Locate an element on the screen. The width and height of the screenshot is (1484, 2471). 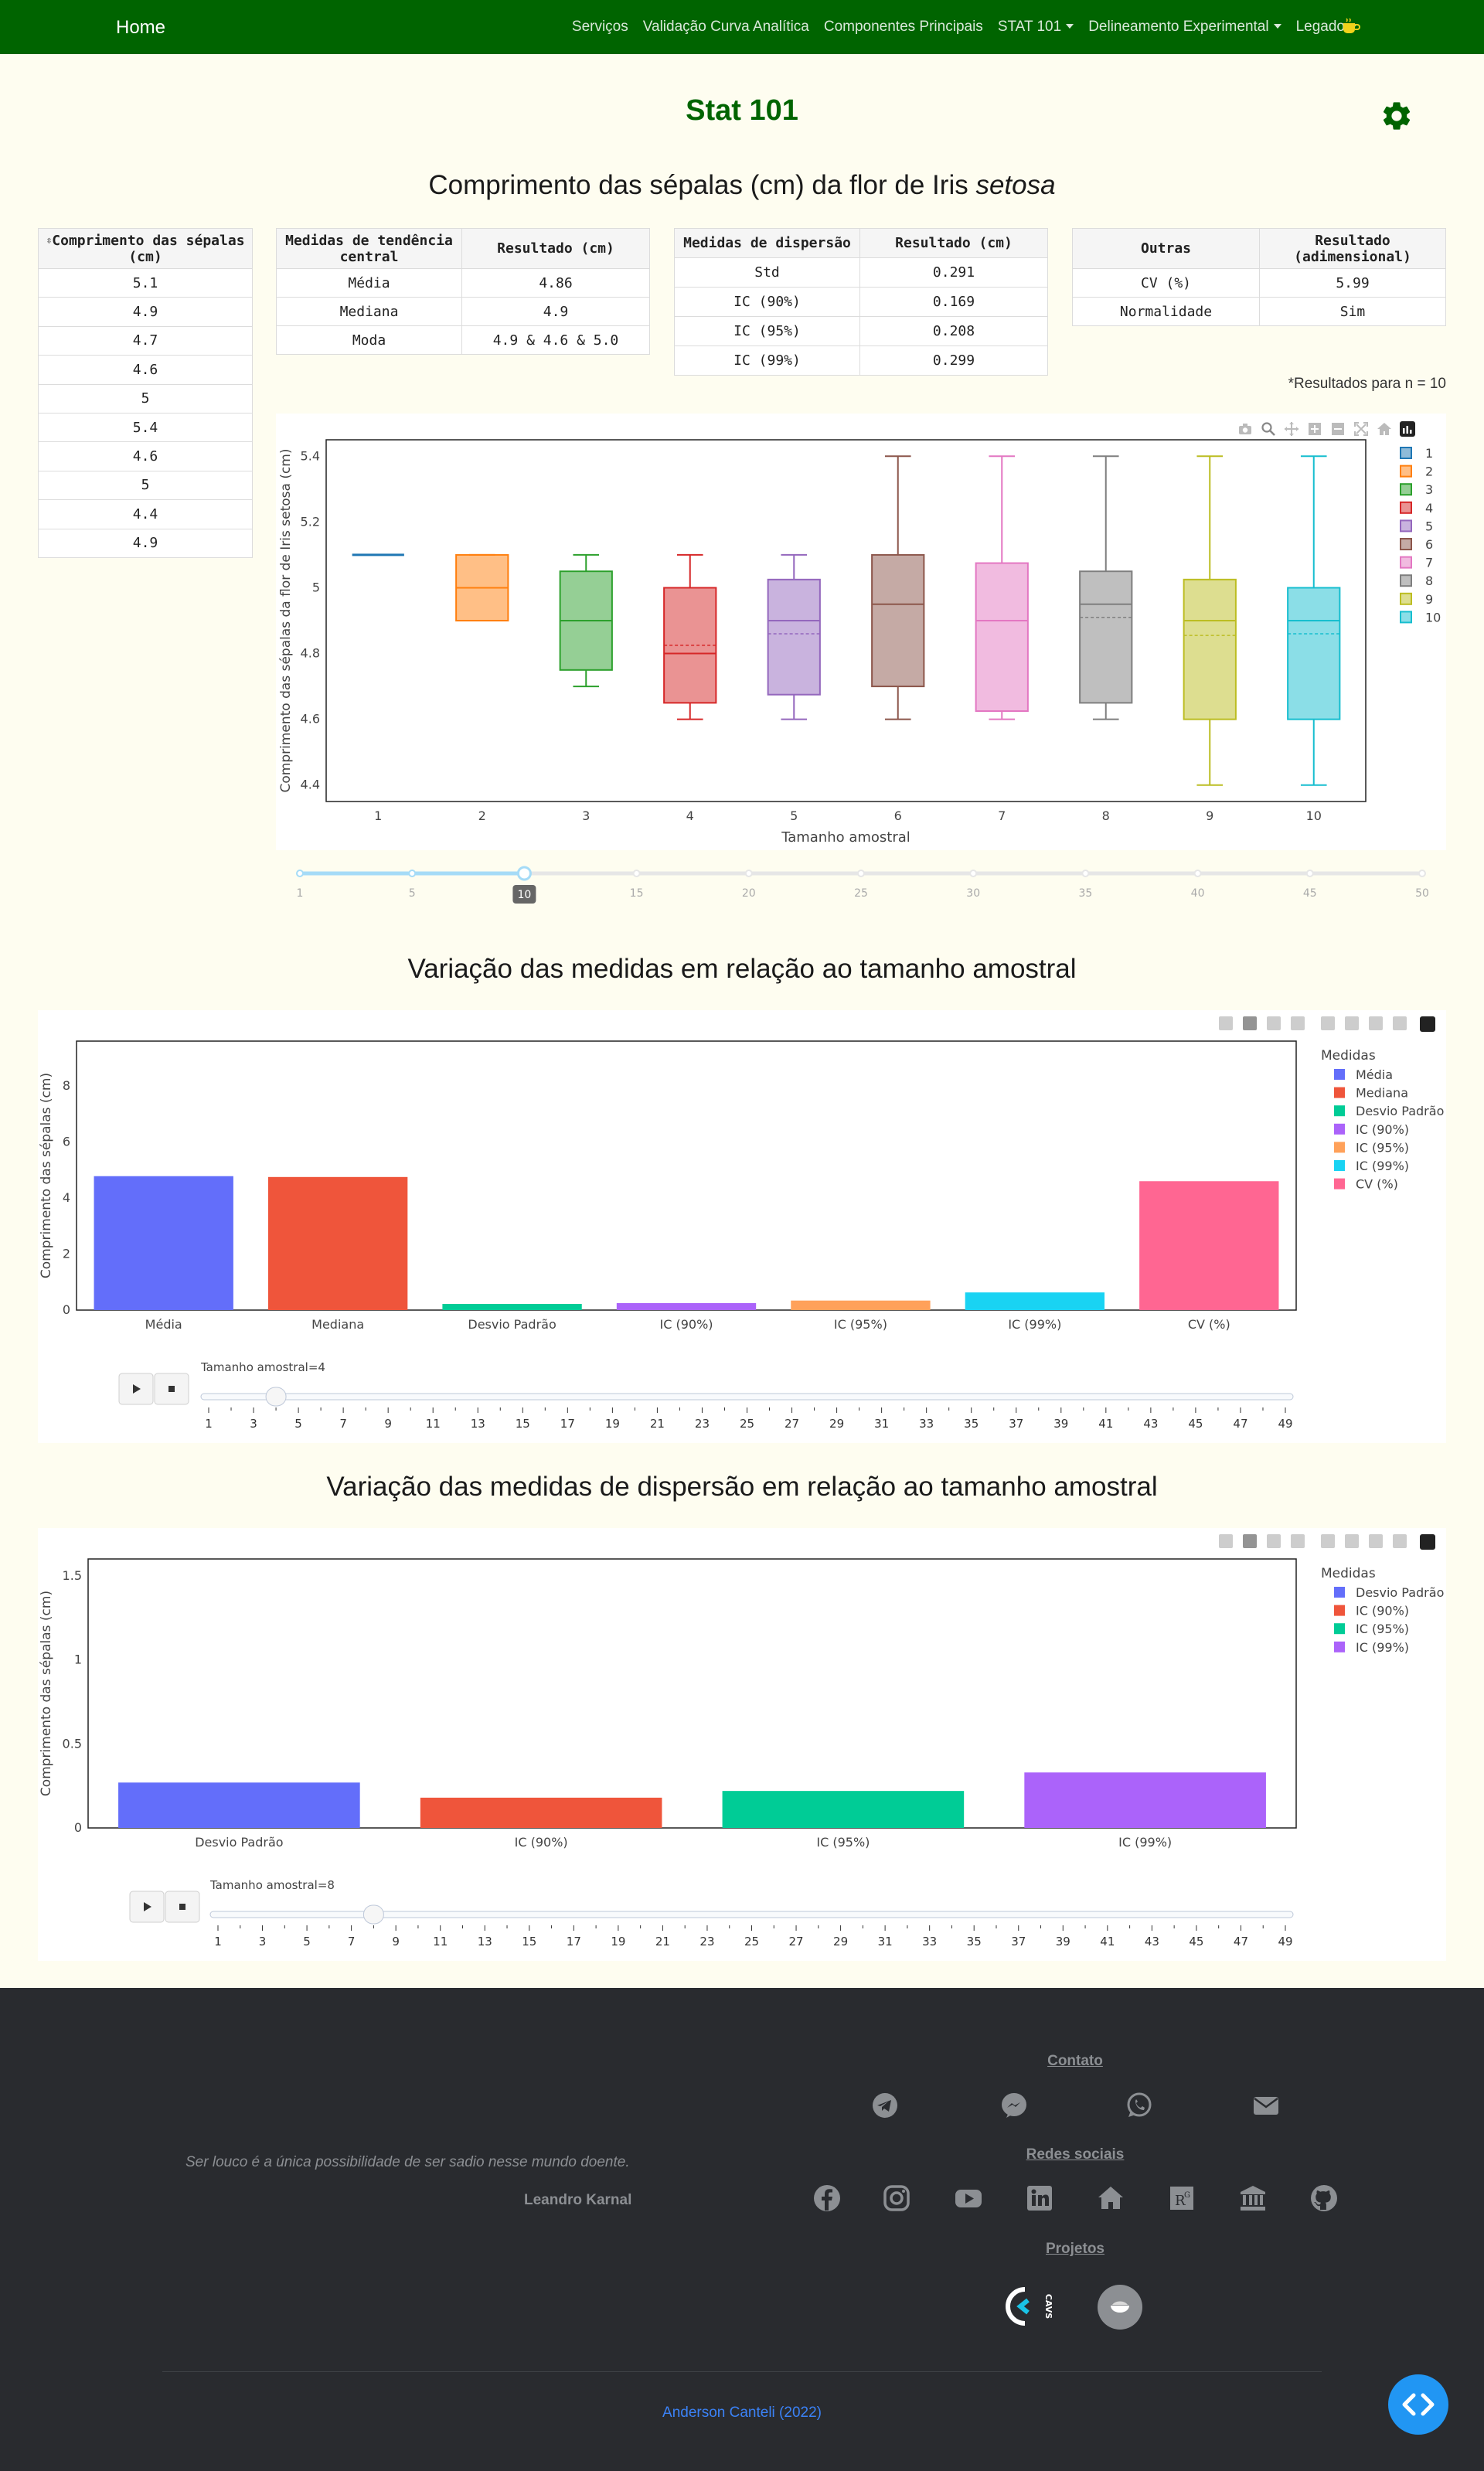
legend-label: Desvio Padrão is located at coordinates (1400, 1111).